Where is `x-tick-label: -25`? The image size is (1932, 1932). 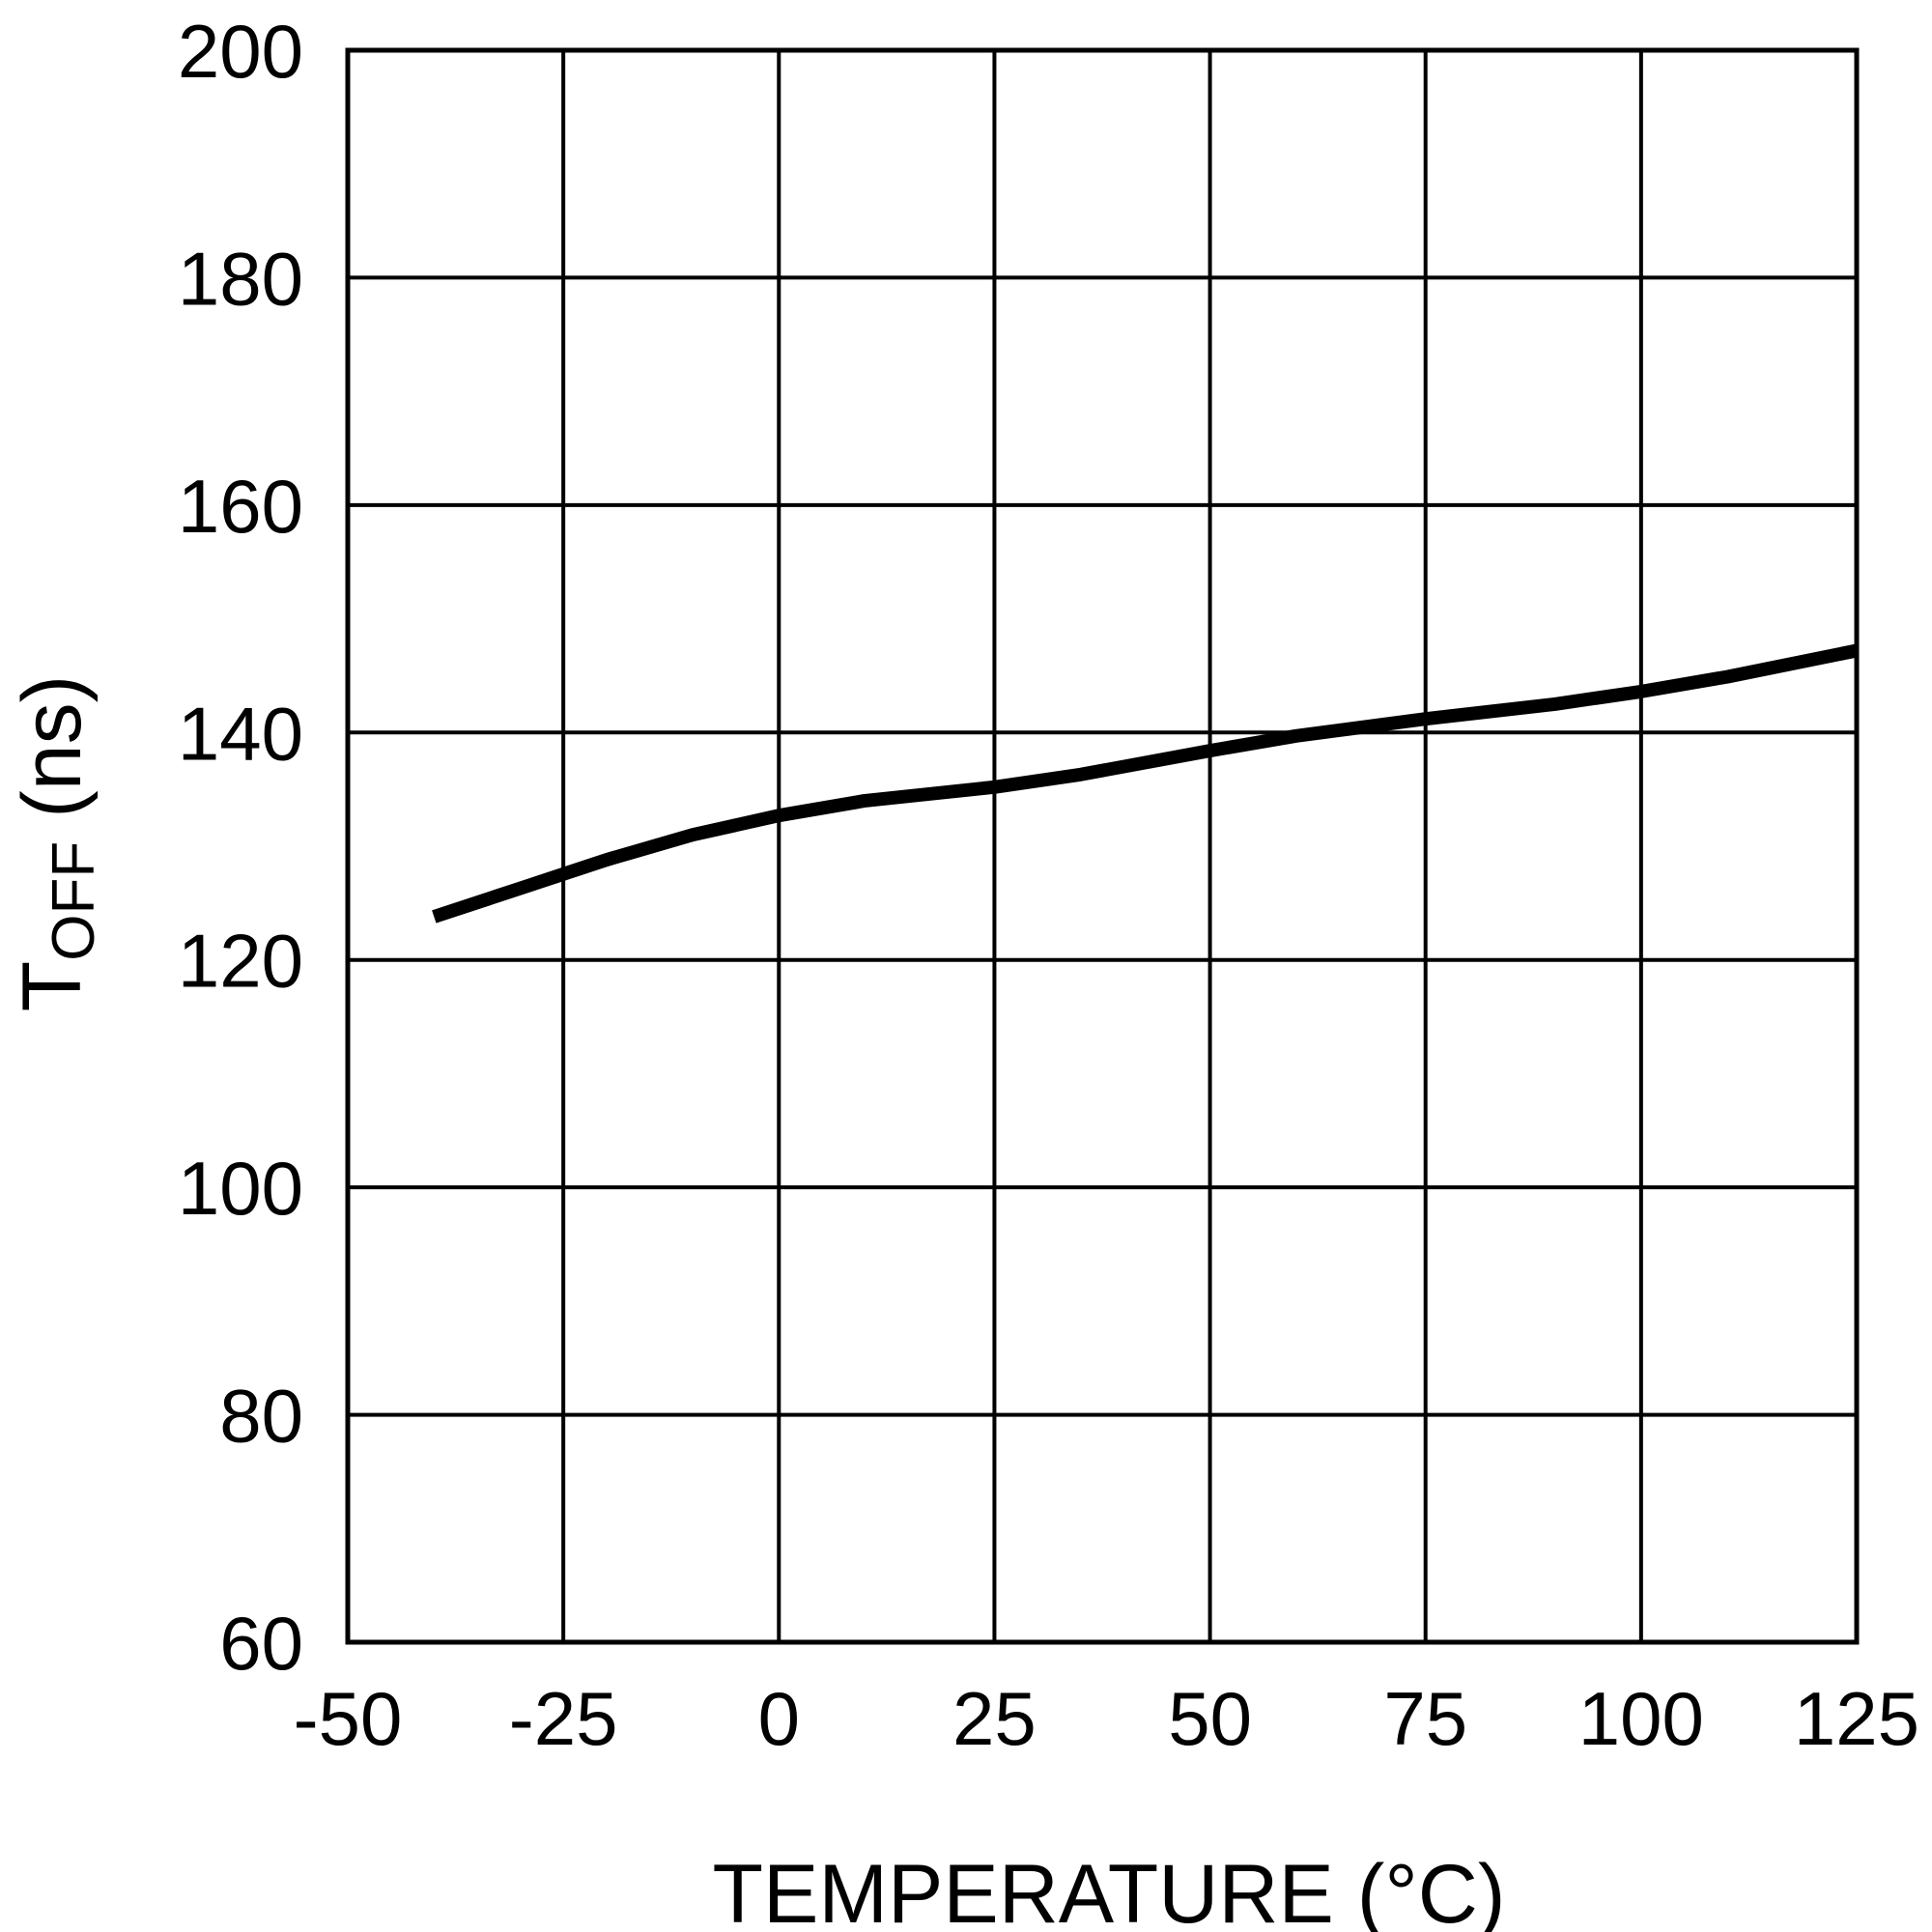
x-tick-label: -25 is located at coordinates (563, 1718).